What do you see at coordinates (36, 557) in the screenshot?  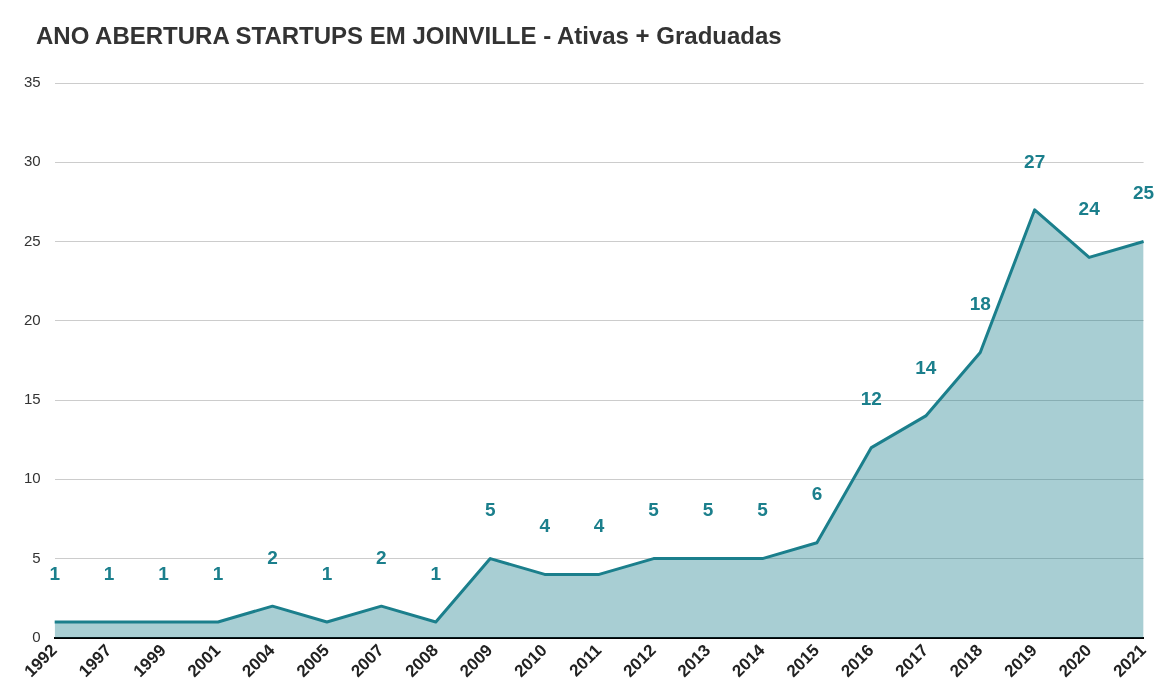 I see `y-tick-label: 5` at bounding box center [36, 557].